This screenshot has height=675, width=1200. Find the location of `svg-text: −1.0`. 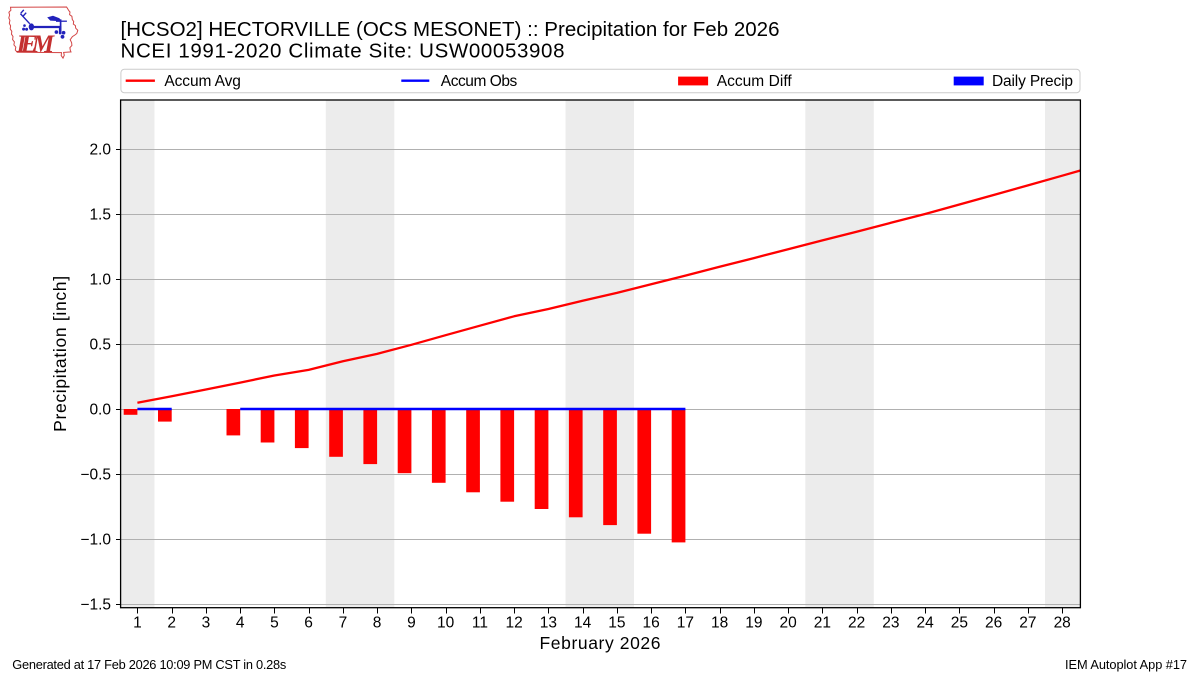

svg-text: −1.0 is located at coordinates (95, 540).